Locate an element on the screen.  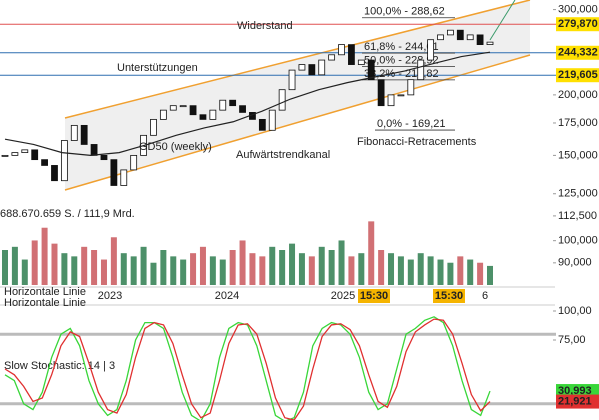
price-label: 219,605 is located at coordinates (578, 75).